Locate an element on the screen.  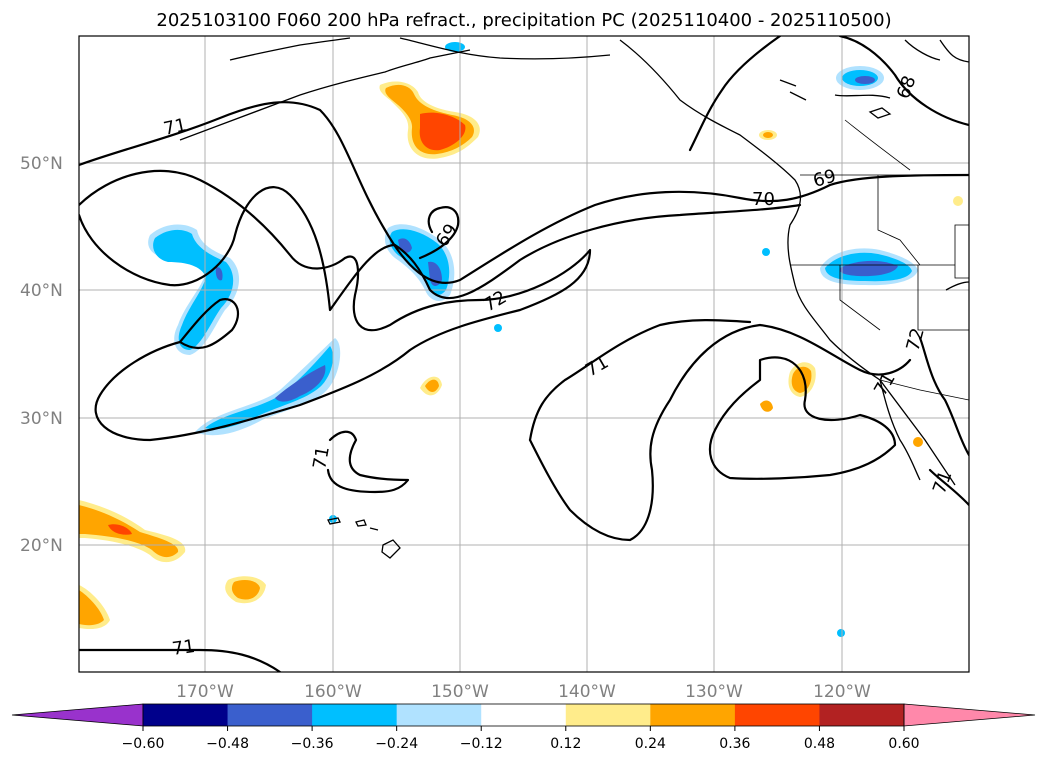
lon-label-140w: 140°W is located at coordinates (587, 692).